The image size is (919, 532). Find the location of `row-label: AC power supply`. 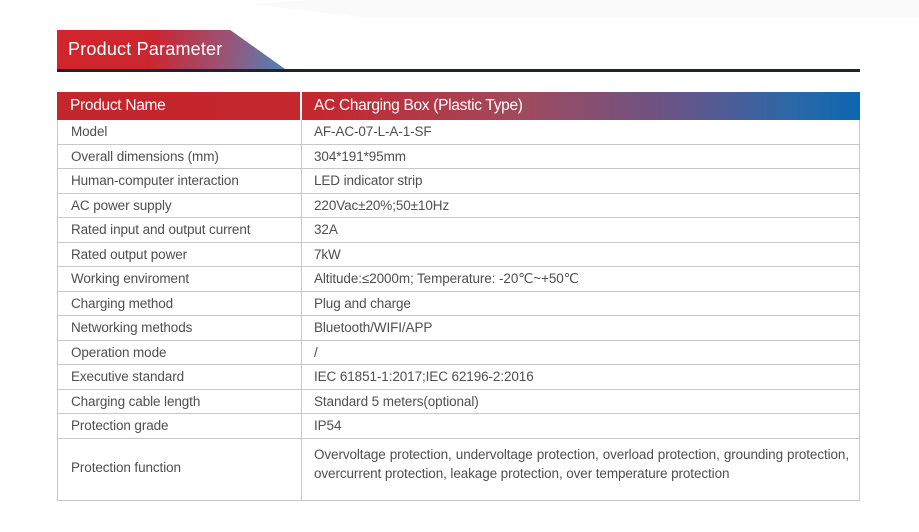

row-label: AC power supply is located at coordinates (180, 205).